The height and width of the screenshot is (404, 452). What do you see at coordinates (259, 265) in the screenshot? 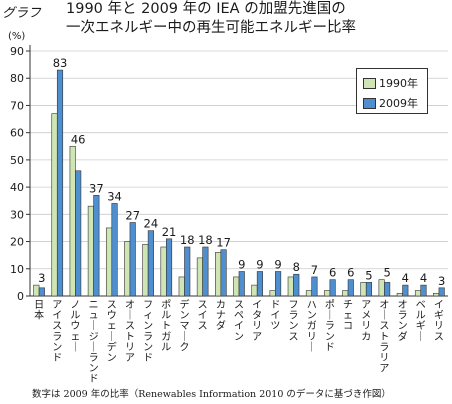
I see `data-label: 9` at bounding box center [259, 265].